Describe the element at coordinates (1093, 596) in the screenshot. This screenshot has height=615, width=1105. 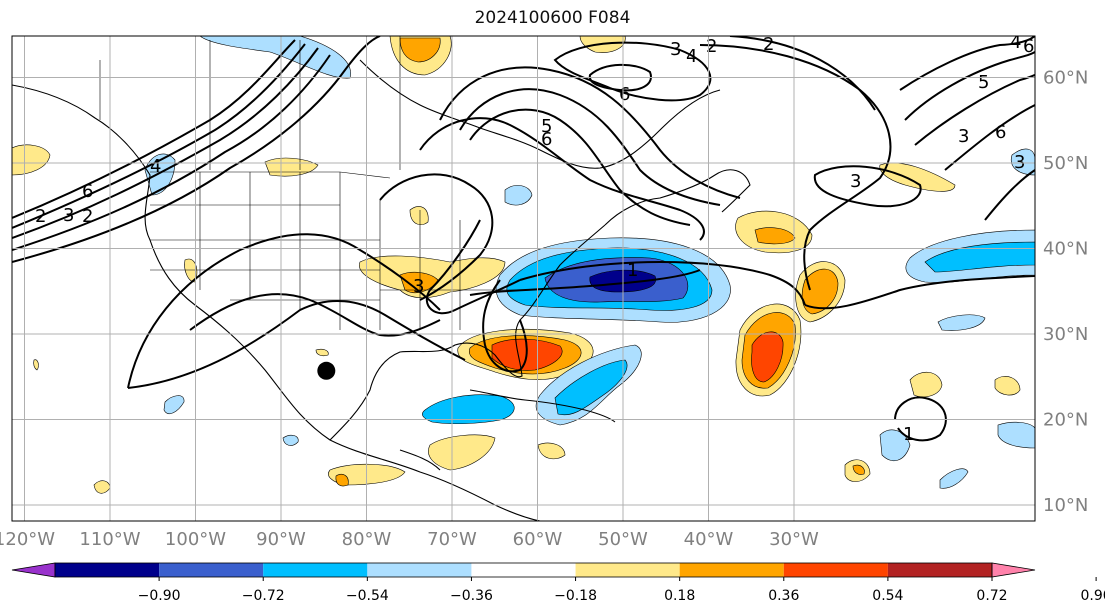
I see `colorbar-tick-label: 0.90` at that location.